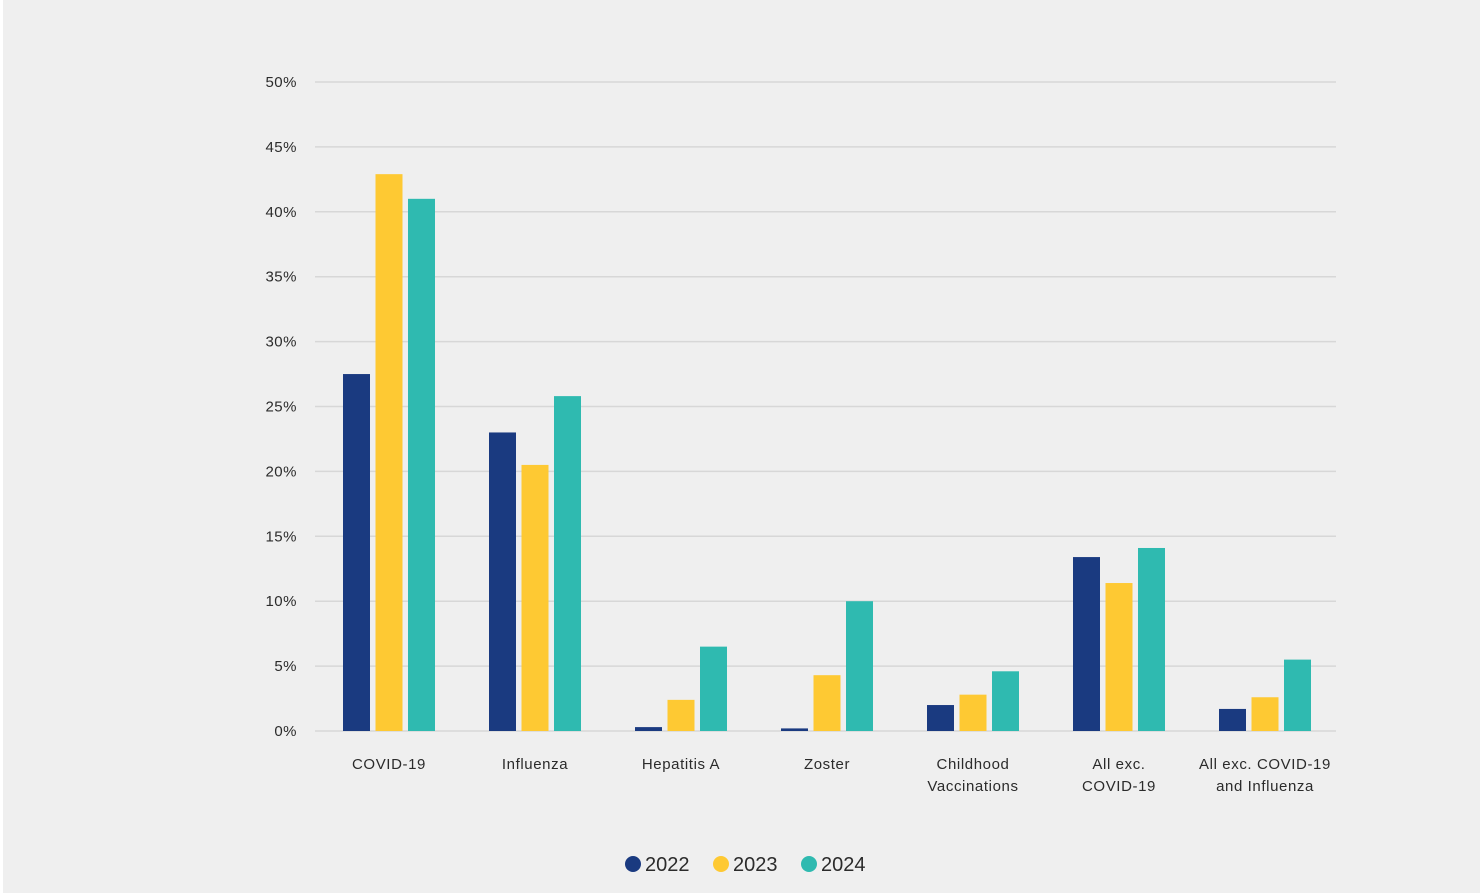  I want to click on legend-label-2024: 2024, so click(843, 865).